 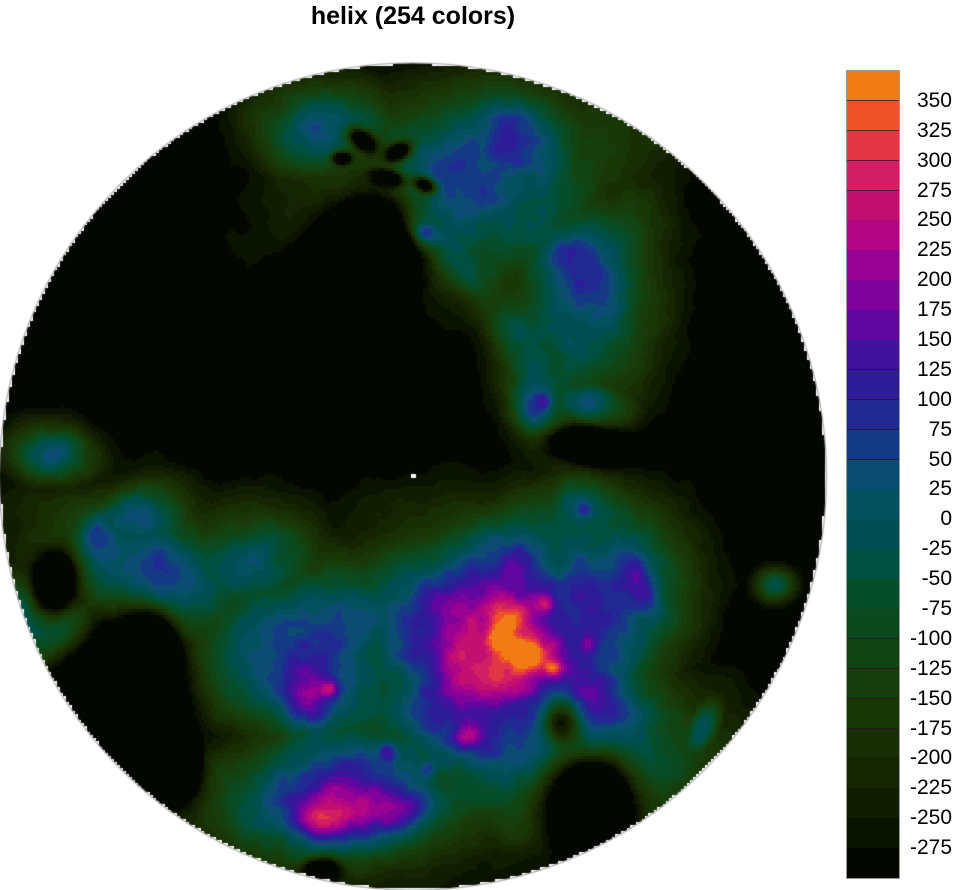 I want to click on colorbar-tick-label: -225, so click(x=930, y=788).